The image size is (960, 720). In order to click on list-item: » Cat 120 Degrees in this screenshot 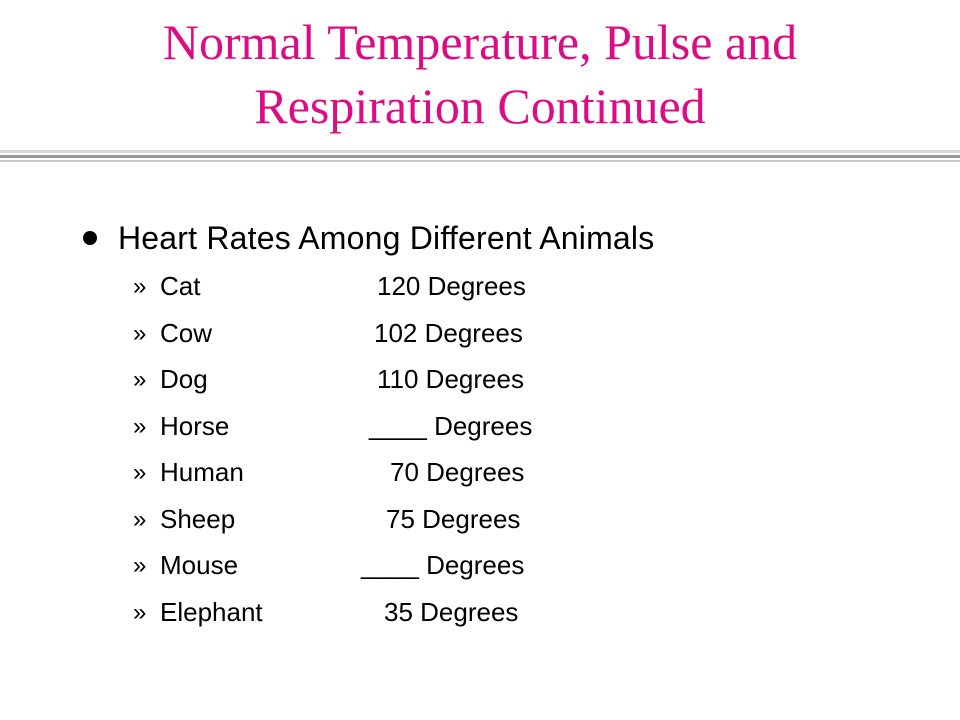, I will do `click(480, 288)`.